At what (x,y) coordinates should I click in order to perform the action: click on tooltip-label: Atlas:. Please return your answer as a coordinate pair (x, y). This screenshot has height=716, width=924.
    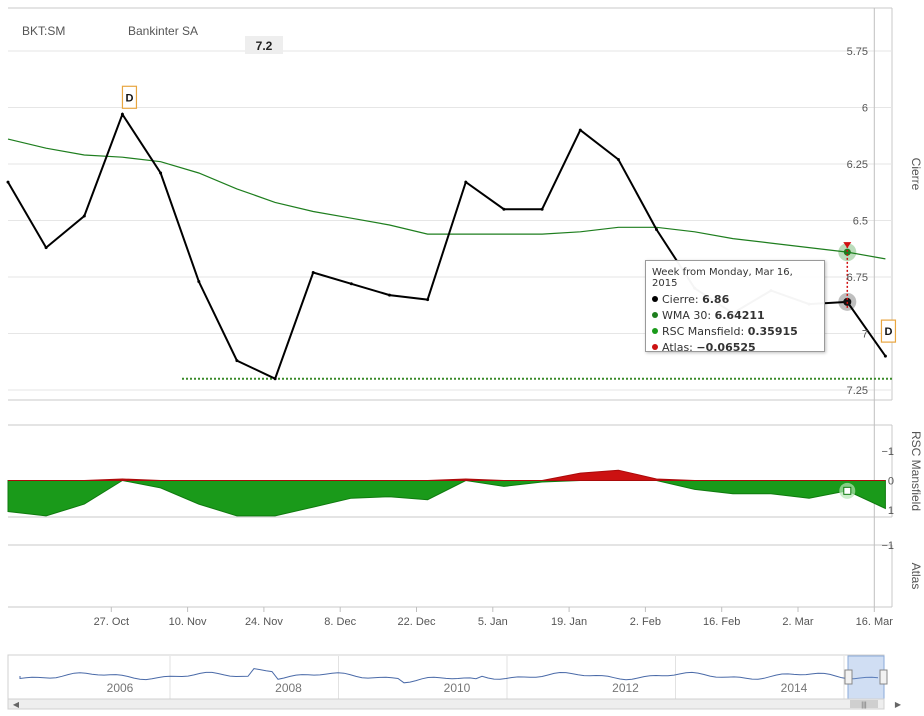
    Looking at the image, I should click on (679, 347).